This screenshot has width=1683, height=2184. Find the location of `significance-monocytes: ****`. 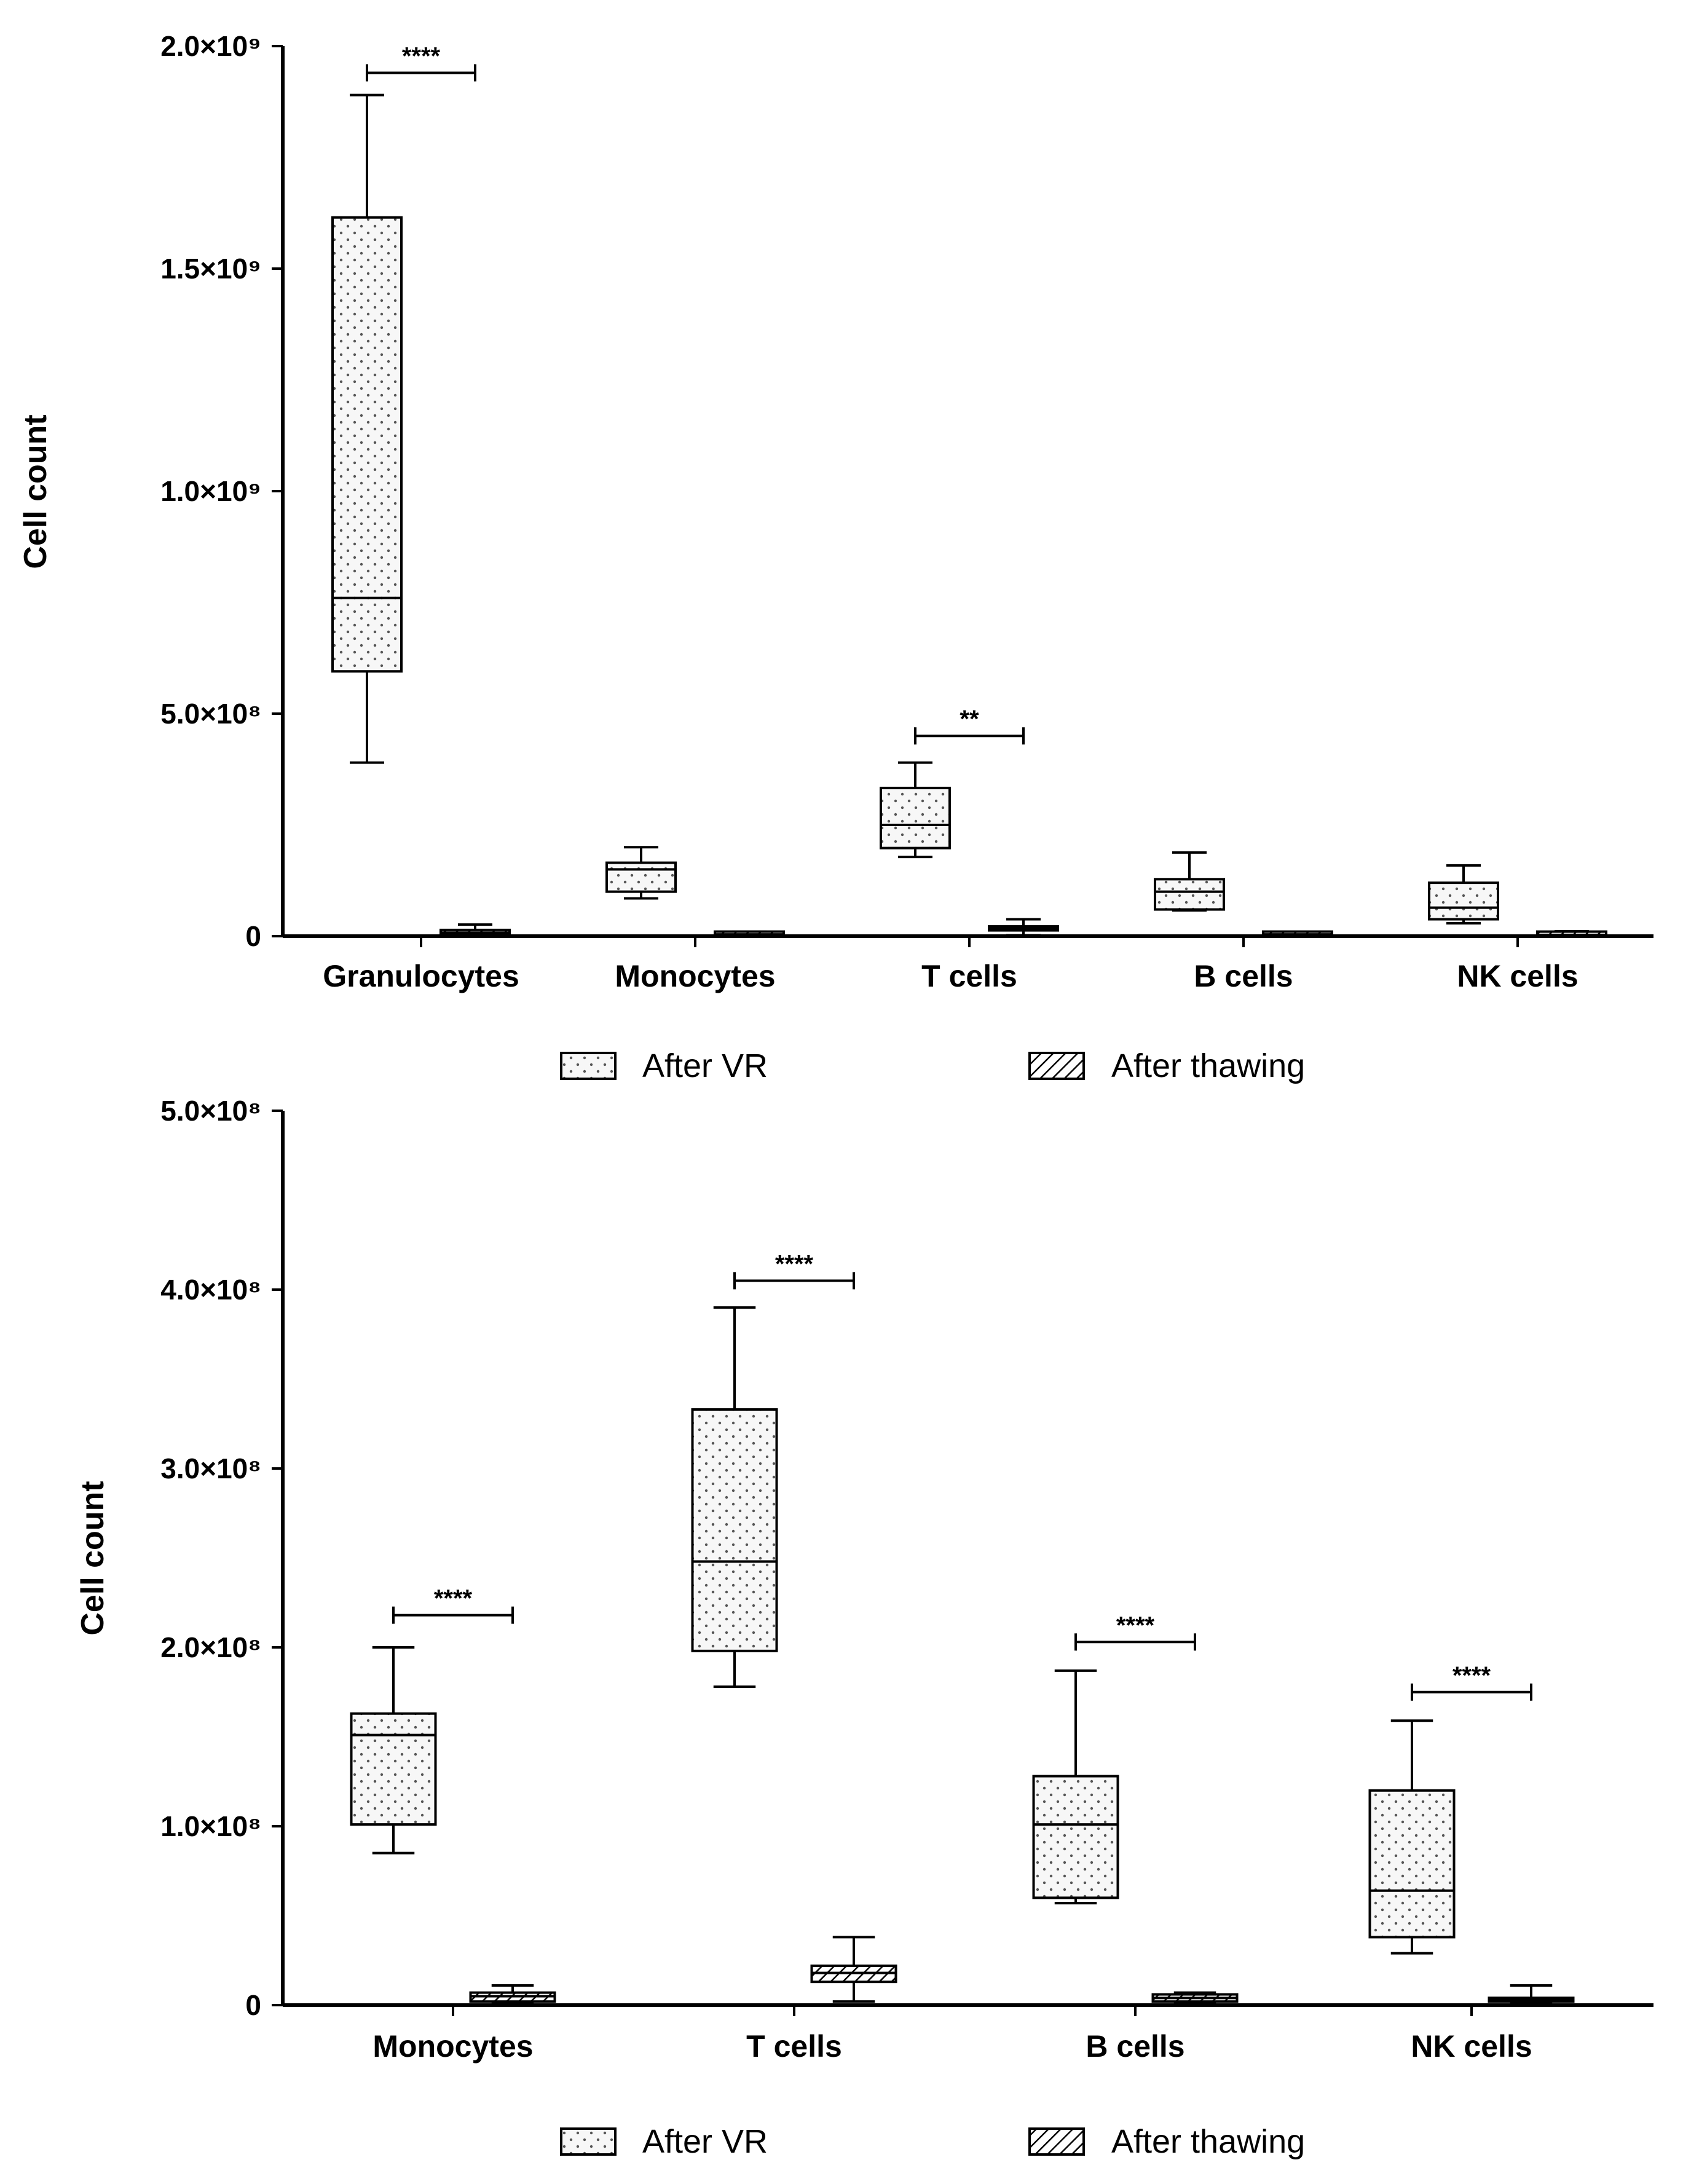

significance-monocytes: **** is located at coordinates (453, 1604).